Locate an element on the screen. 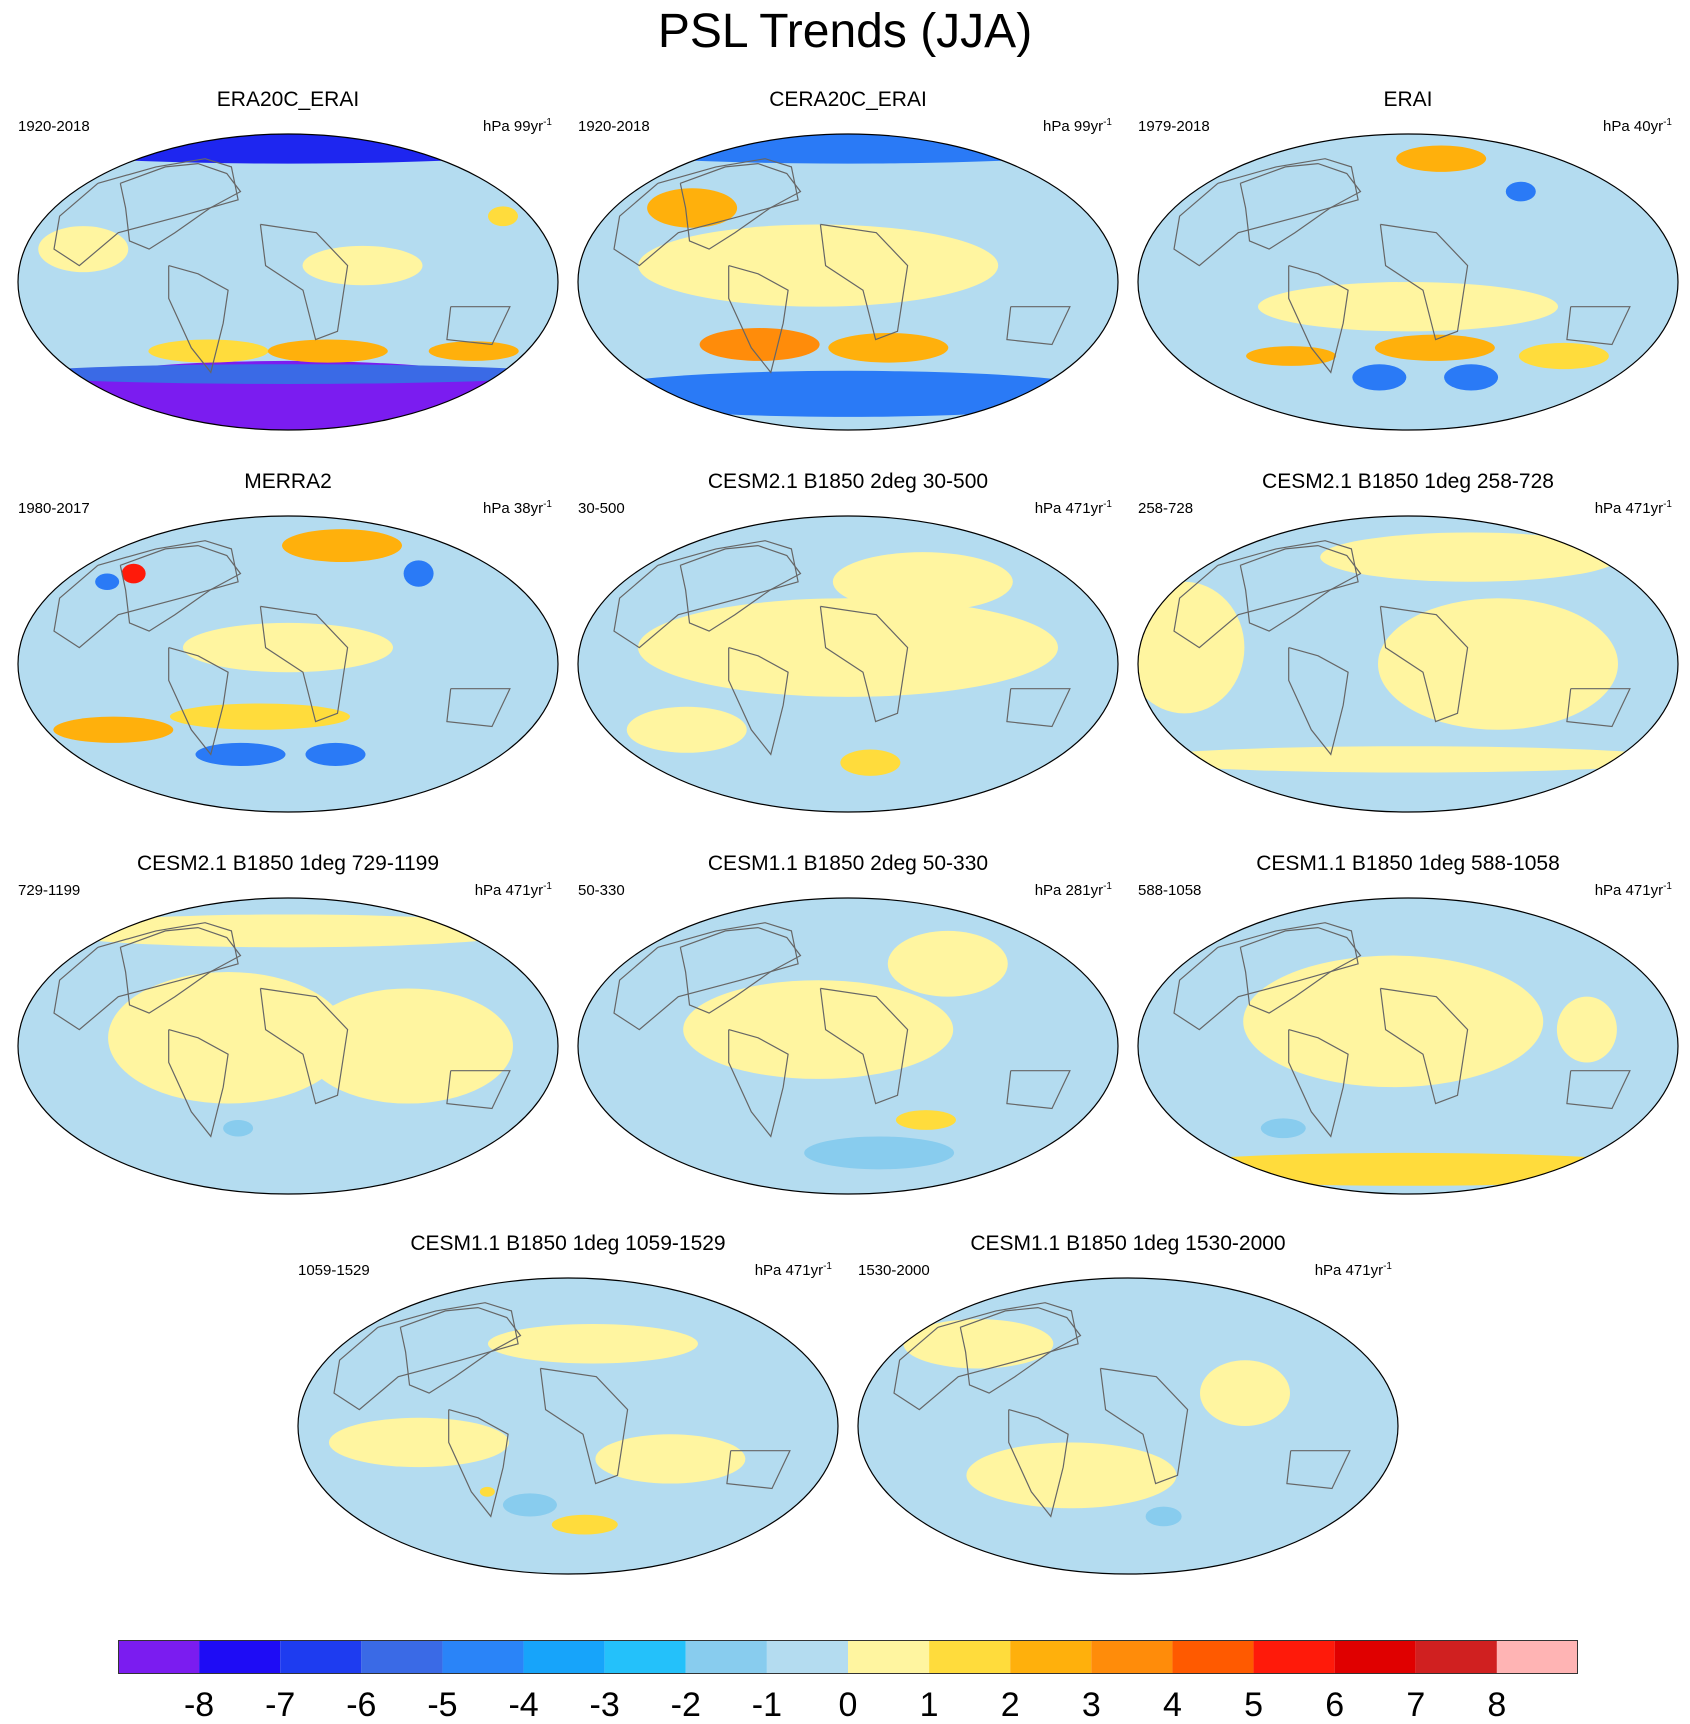  panel-period: 50-330 is located at coordinates (601, 890).